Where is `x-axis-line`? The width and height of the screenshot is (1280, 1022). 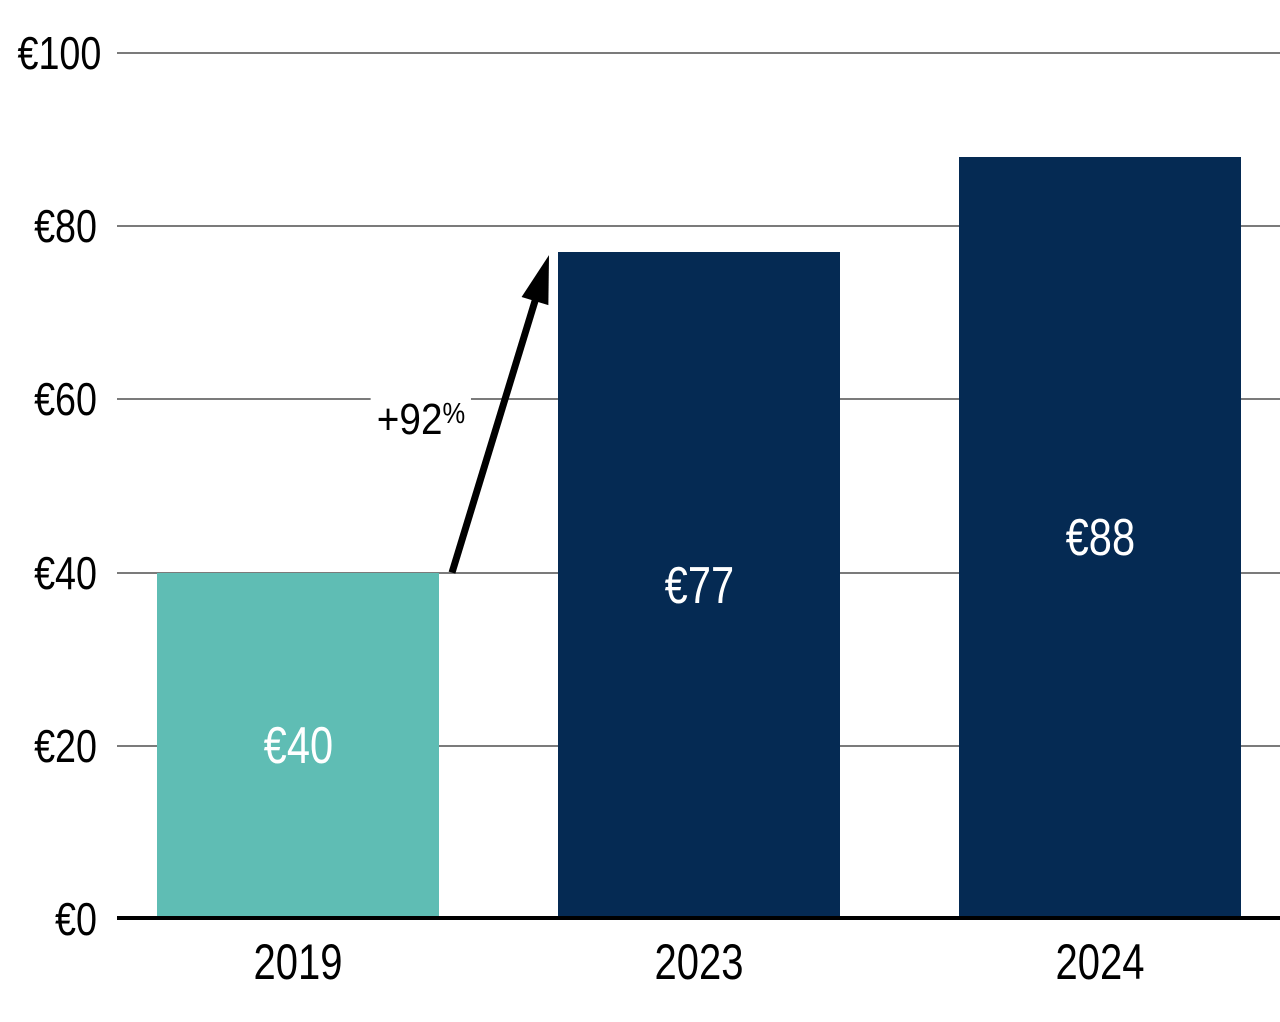
x-axis-line is located at coordinates (698, 918).